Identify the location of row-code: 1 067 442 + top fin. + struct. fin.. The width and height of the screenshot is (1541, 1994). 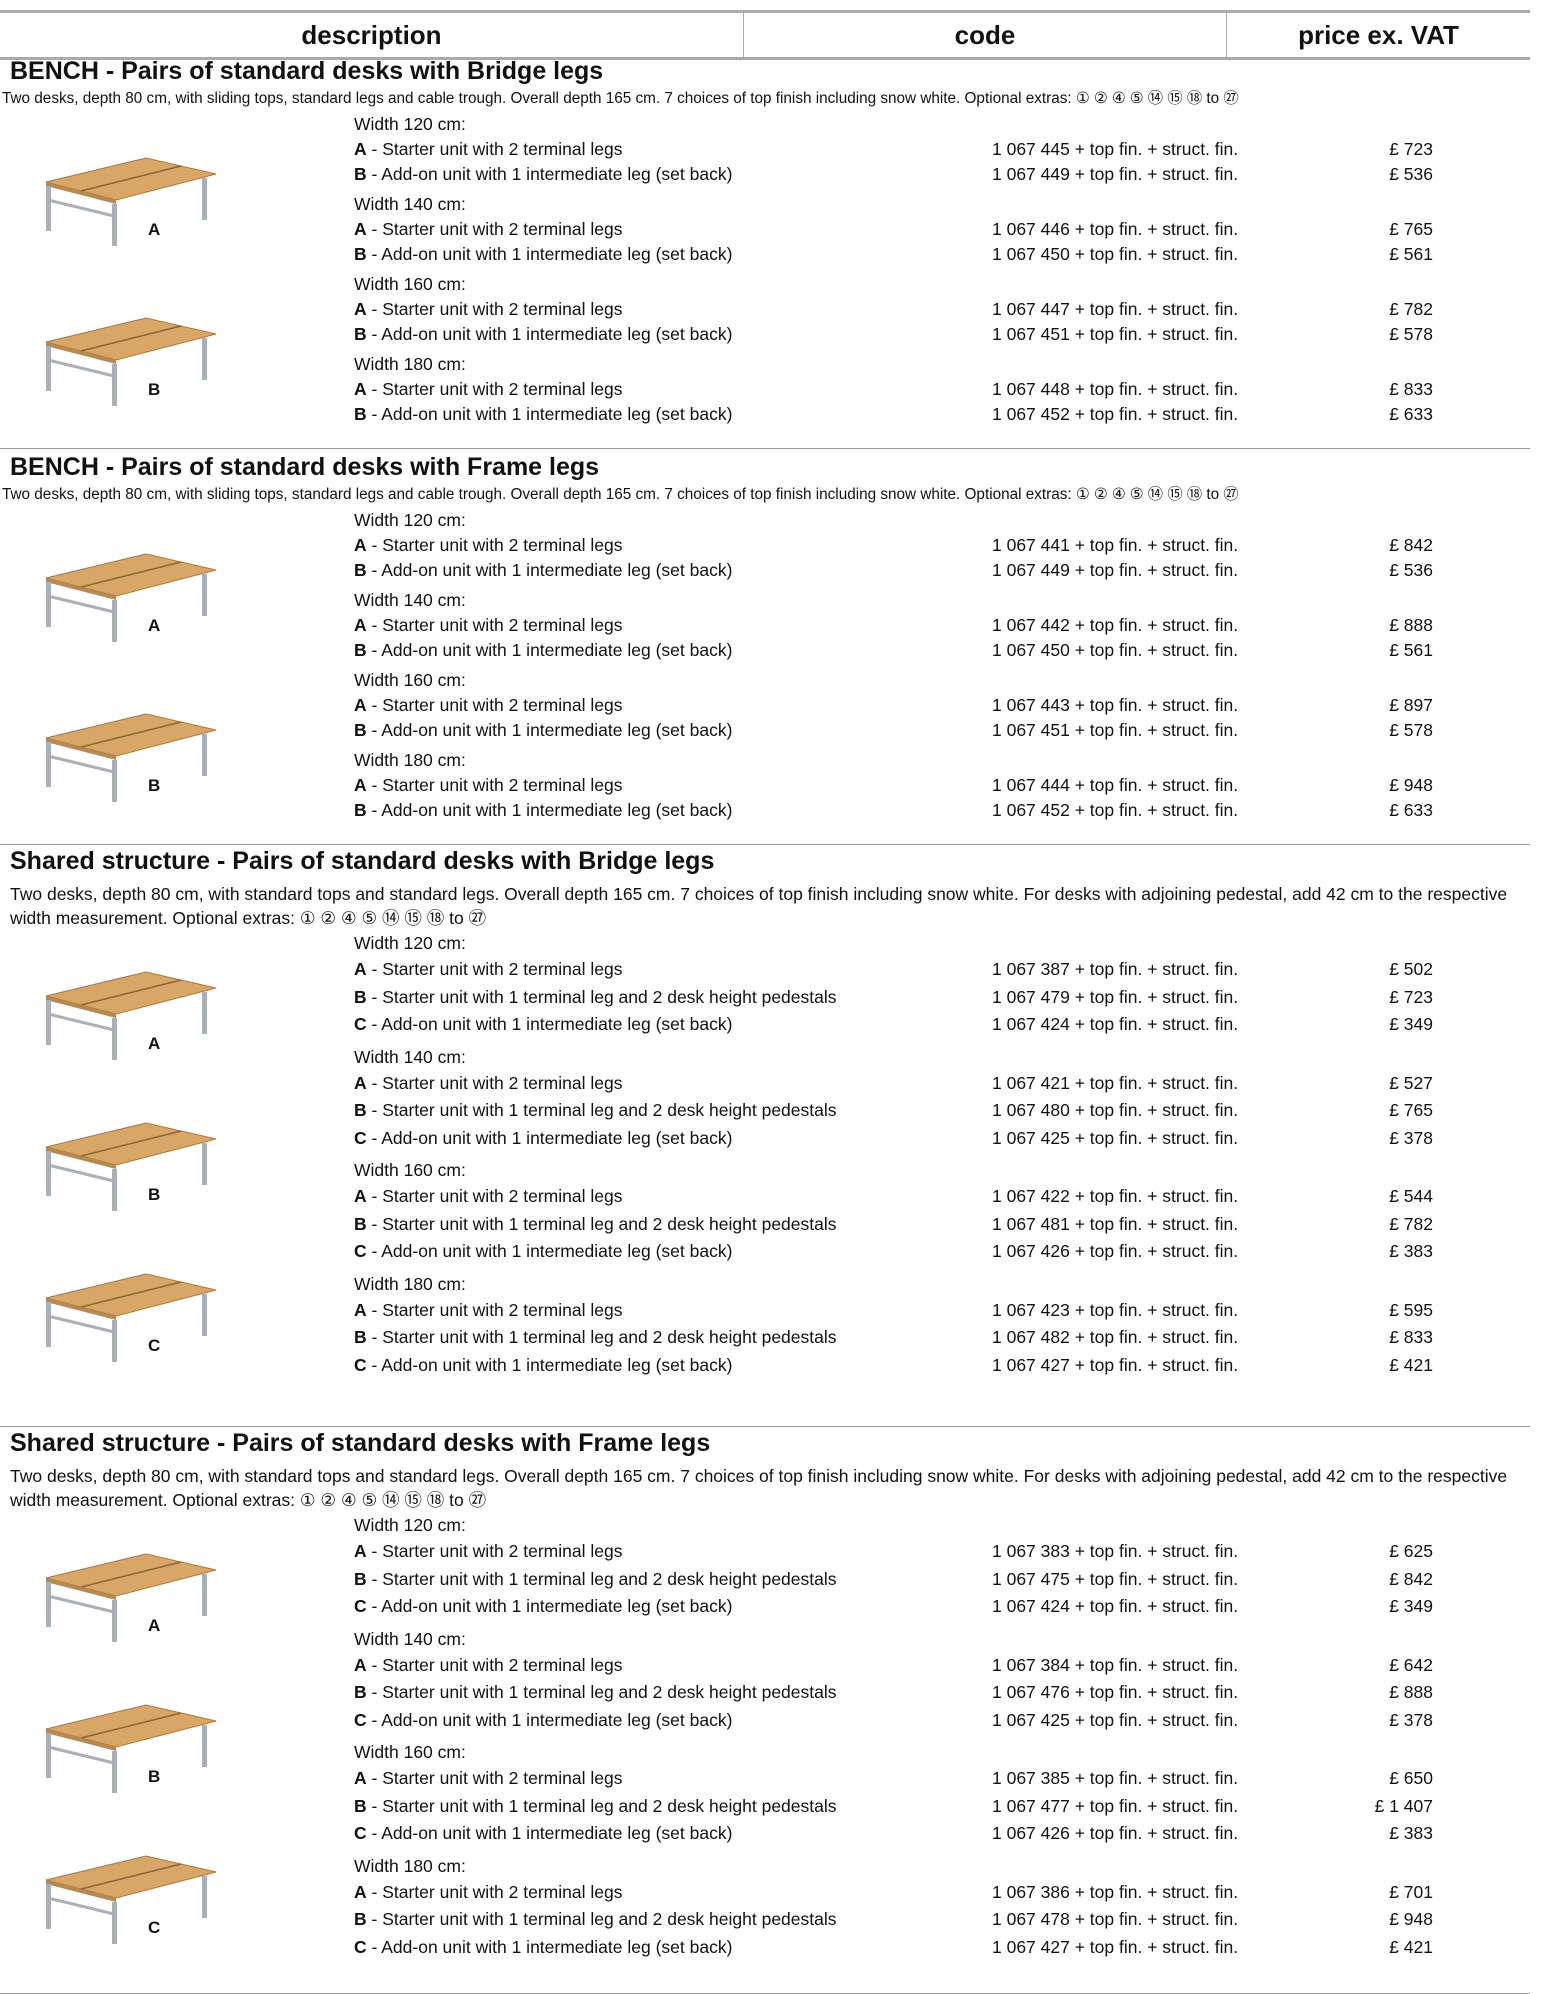
(1115, 625).